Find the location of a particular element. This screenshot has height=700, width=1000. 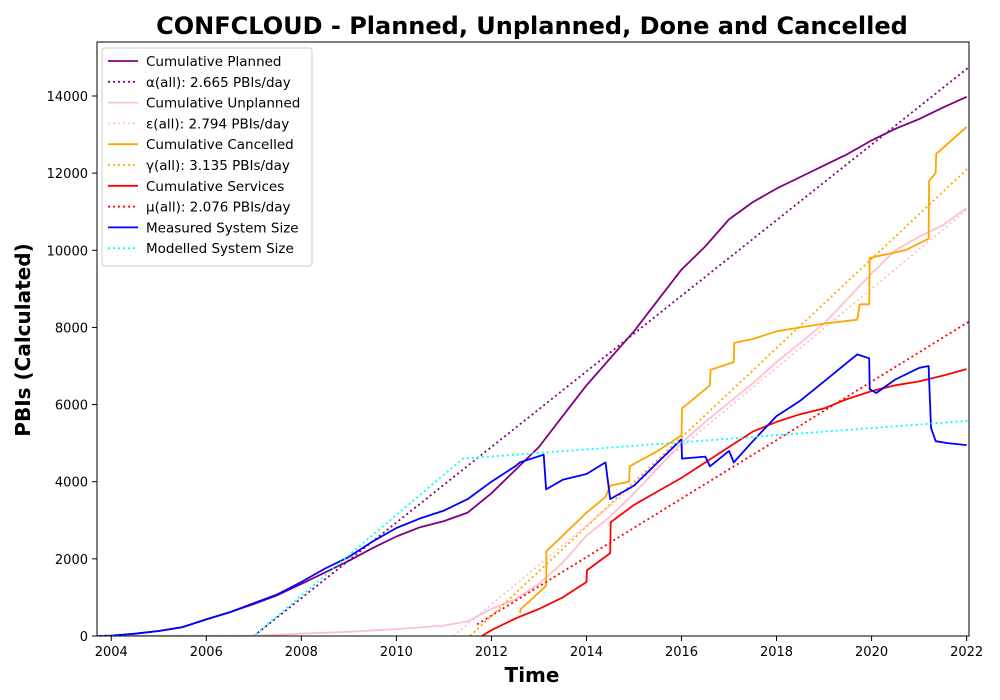

legend-entry-7: Cumulative Services is located at coordinates (215, 187).